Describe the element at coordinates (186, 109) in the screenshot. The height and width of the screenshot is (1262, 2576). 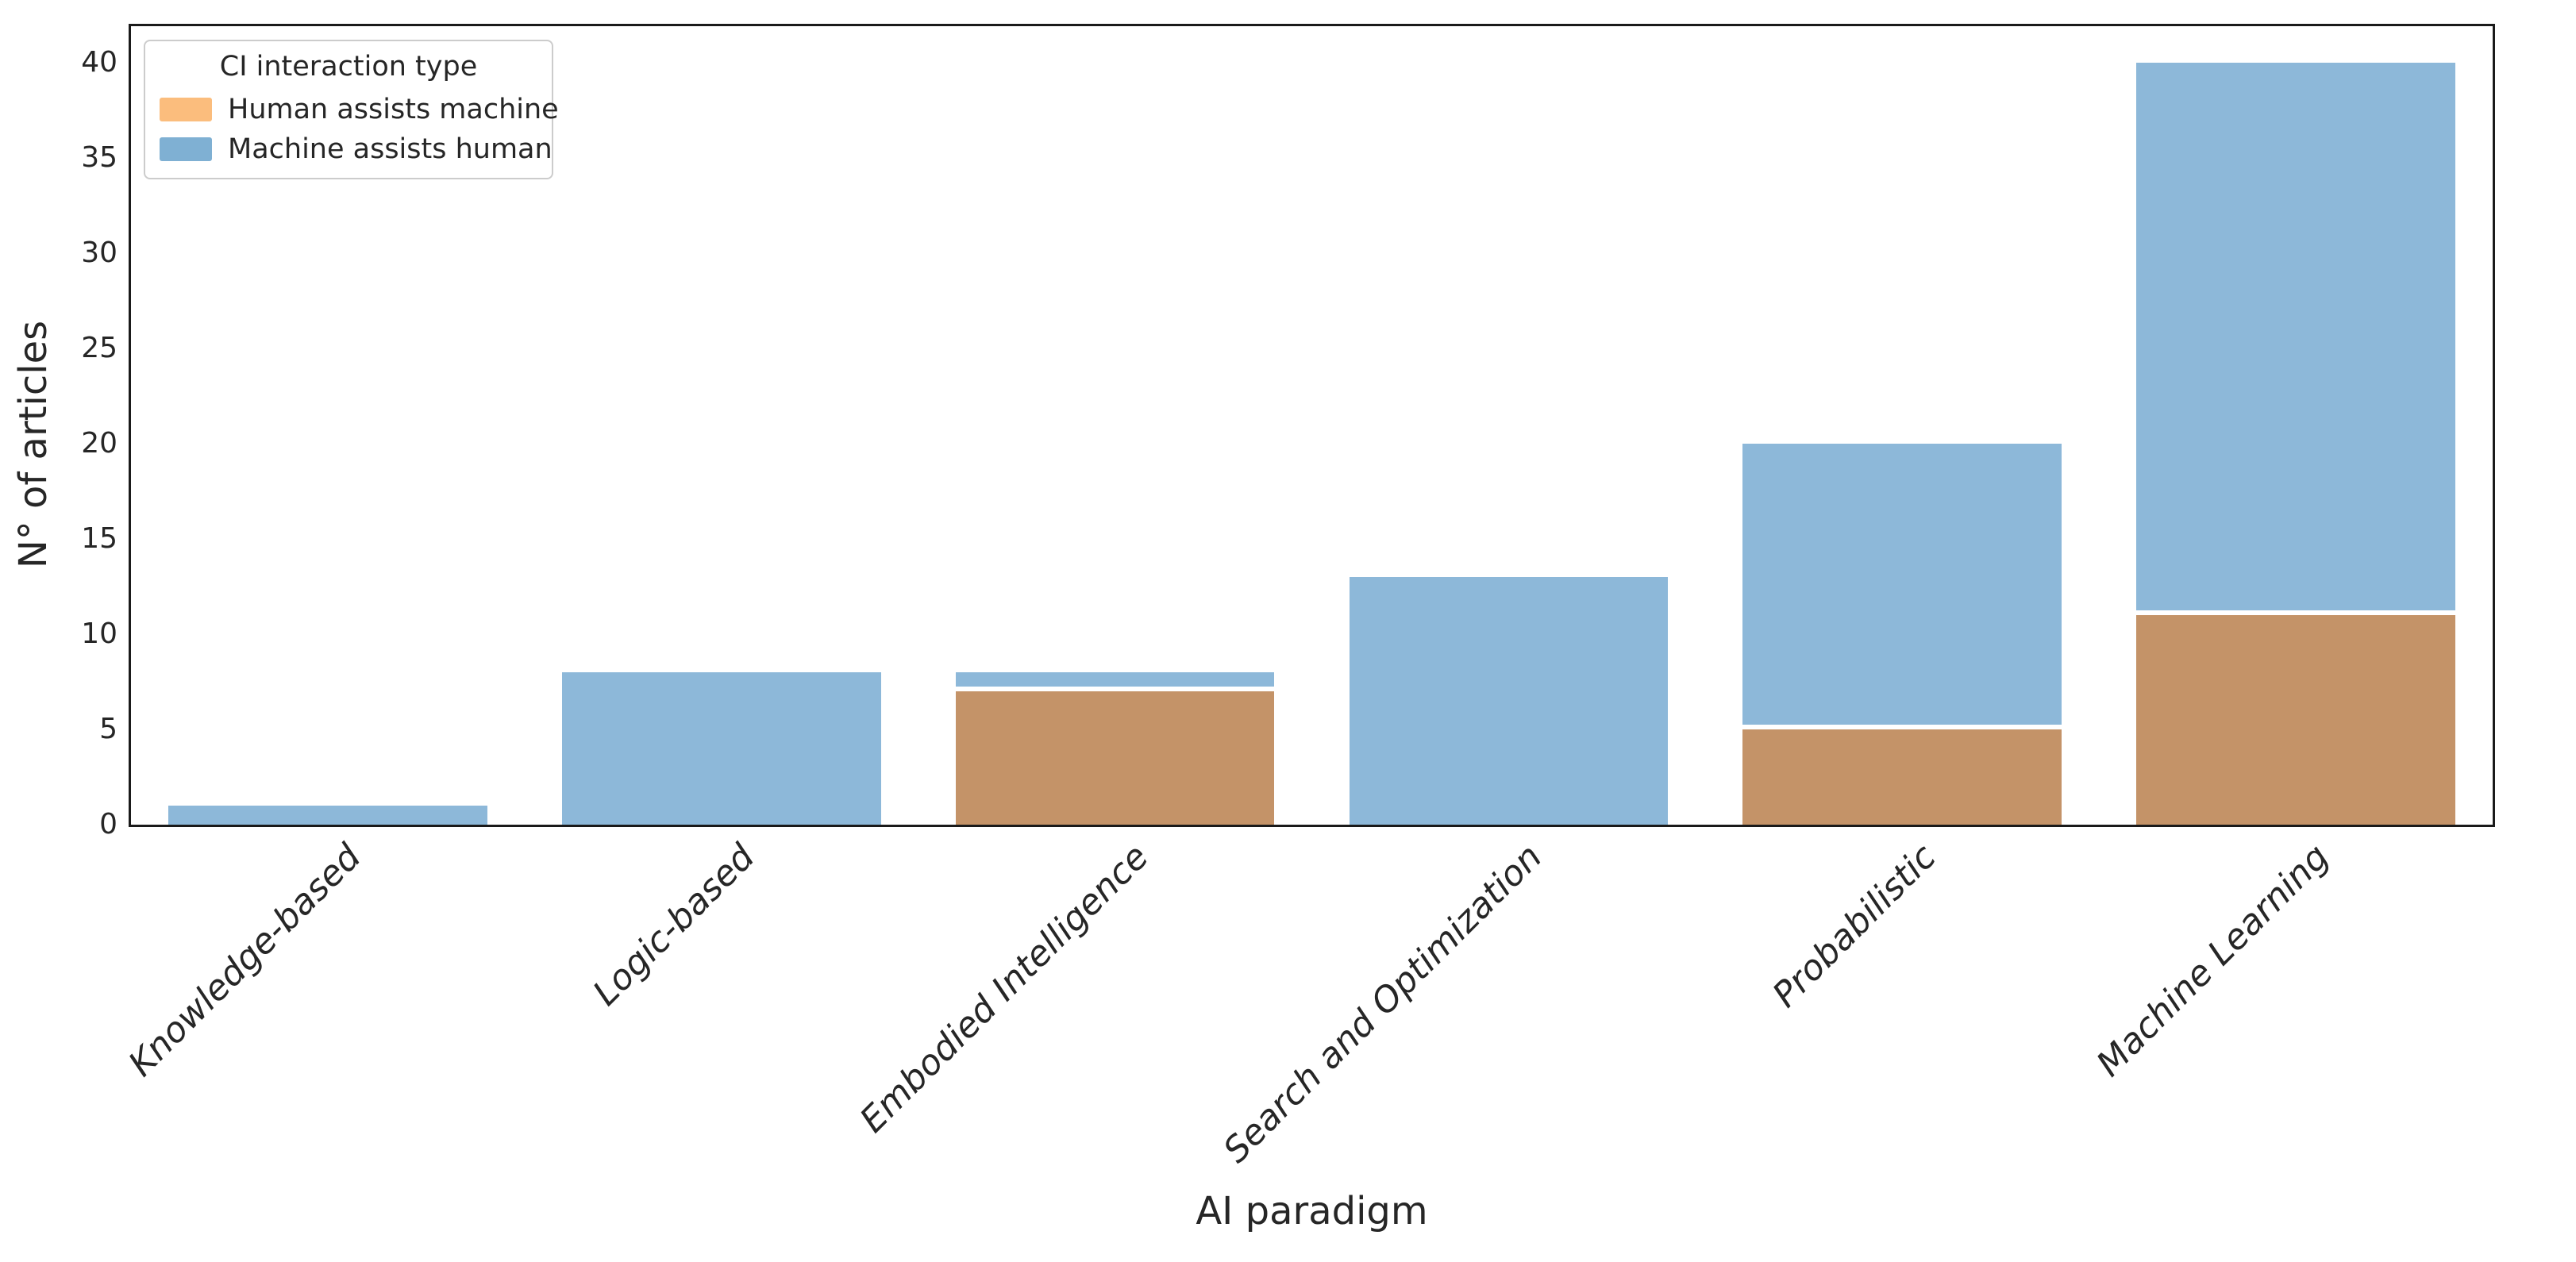
I see `legend-swatch-orange` at that location.